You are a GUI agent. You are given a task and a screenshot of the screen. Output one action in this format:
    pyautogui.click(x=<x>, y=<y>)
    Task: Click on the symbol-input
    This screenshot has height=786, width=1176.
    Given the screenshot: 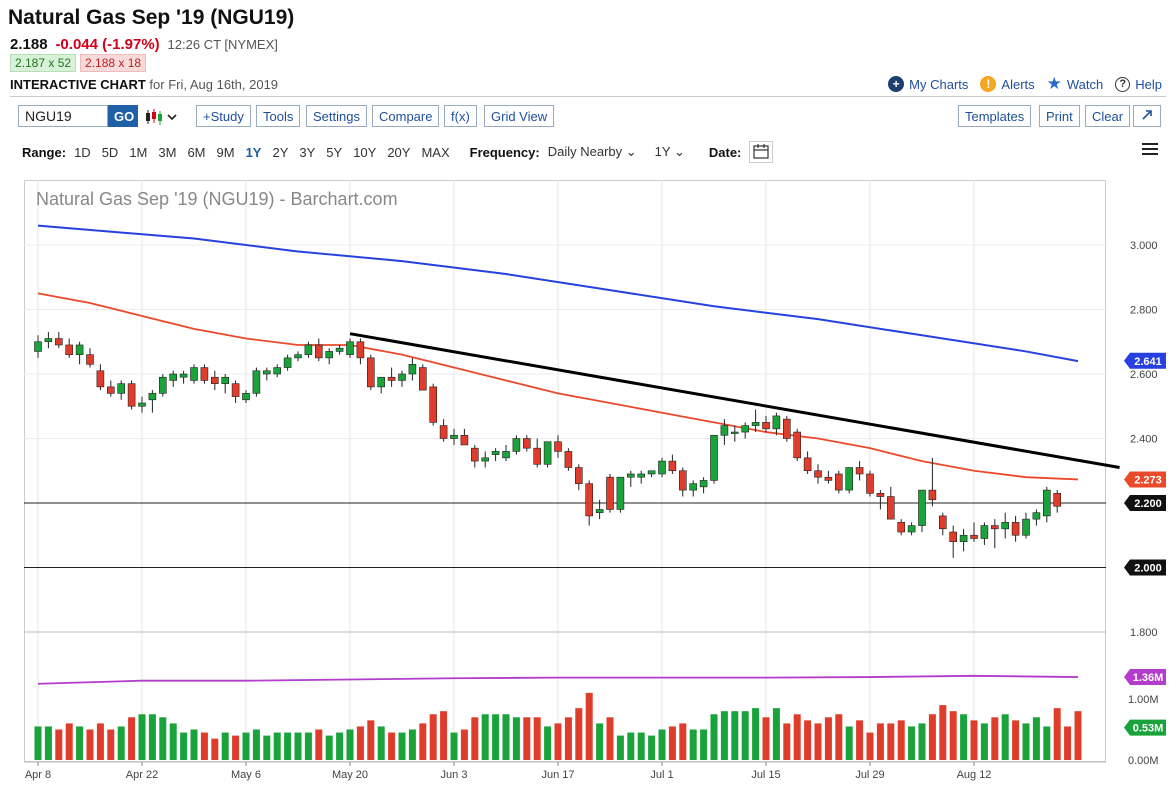 What is the action you would take?
    pyautogui.click(x=63, y=116)
    